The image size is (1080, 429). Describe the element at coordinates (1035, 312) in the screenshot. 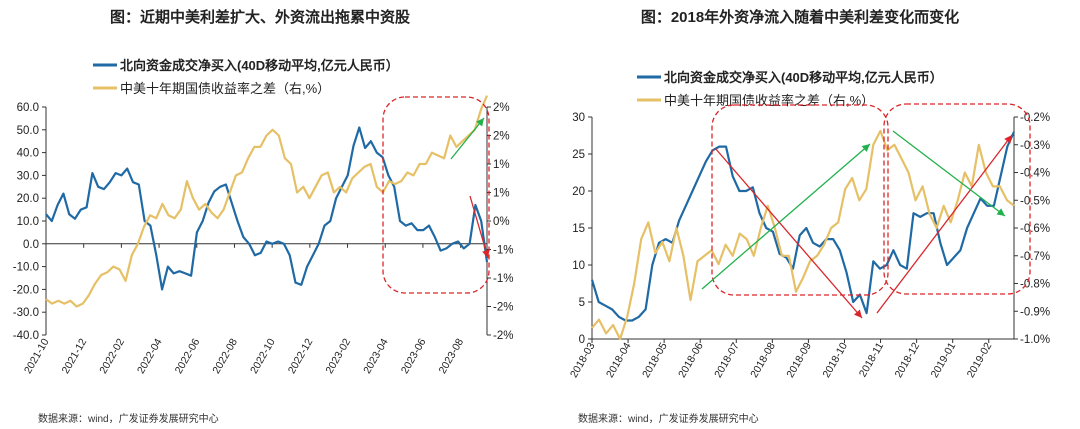

I see `y2-tick-label: -0.9%` at that location.